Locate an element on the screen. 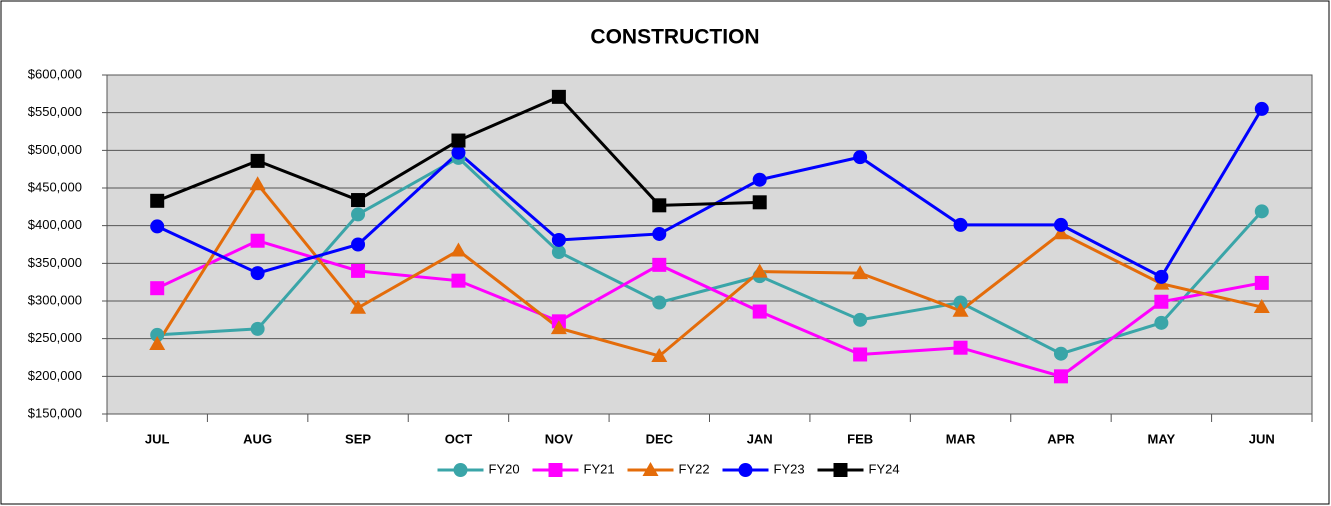 The height and width of the screenshot is (506, 1331). x-tick-label: SEP is located at coordinates (358, 438).